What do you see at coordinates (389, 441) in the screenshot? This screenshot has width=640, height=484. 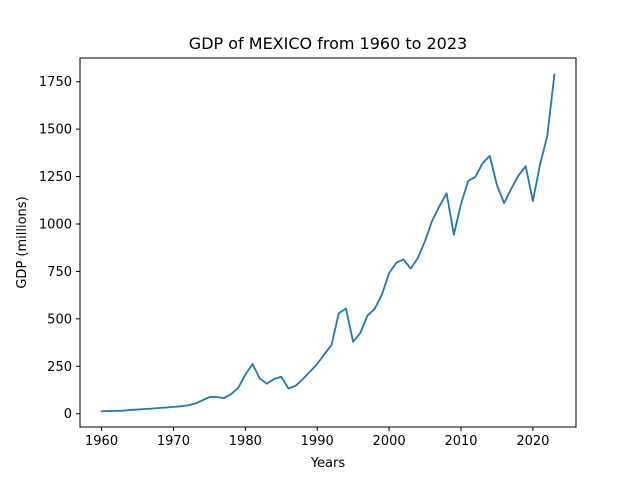 I see `x-tick-label: 2000` at bounding box center [389, 441].